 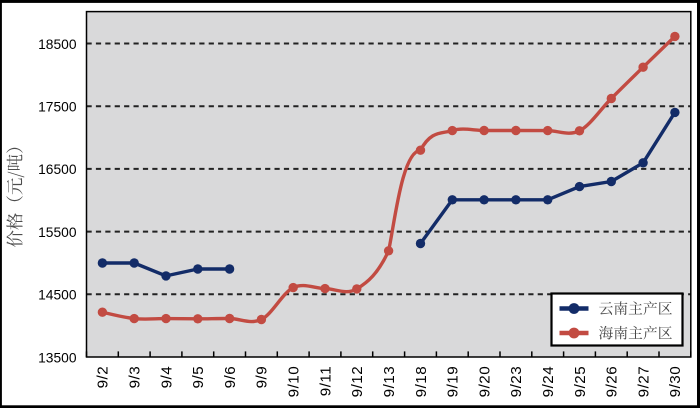 I want to click on svg-text: 9/26, so click(x=612, y=382).